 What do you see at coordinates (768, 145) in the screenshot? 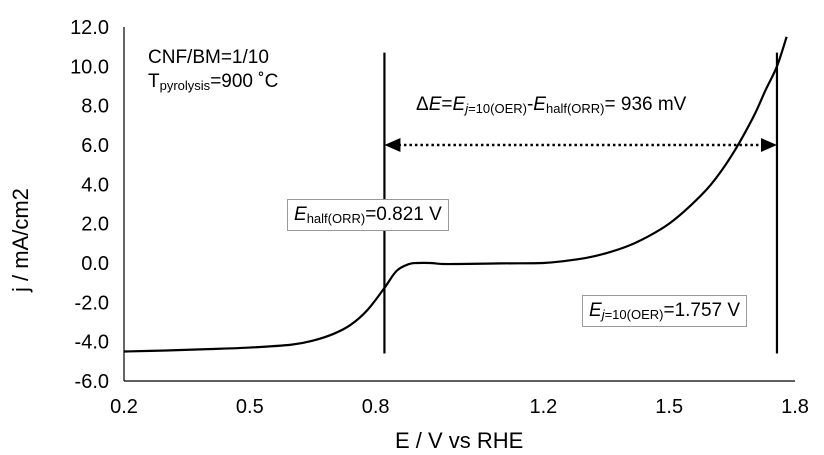
I see `arrow-head-right` at bounding box center [768, 145].